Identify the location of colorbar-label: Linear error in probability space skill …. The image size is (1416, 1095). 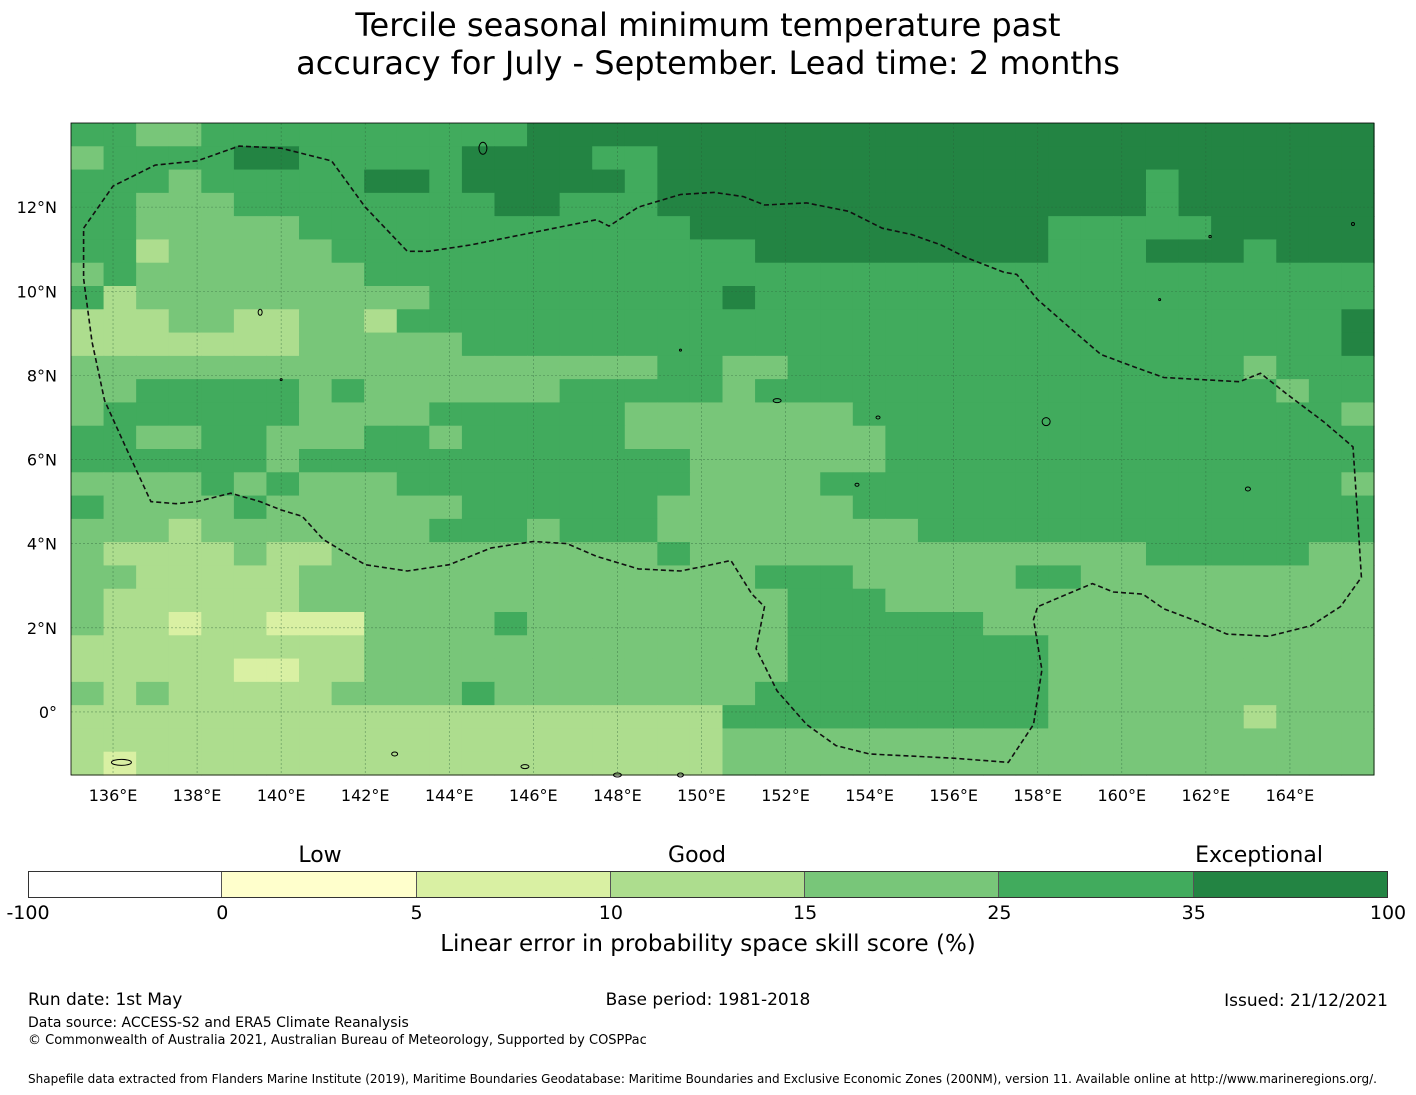
(708, 944).